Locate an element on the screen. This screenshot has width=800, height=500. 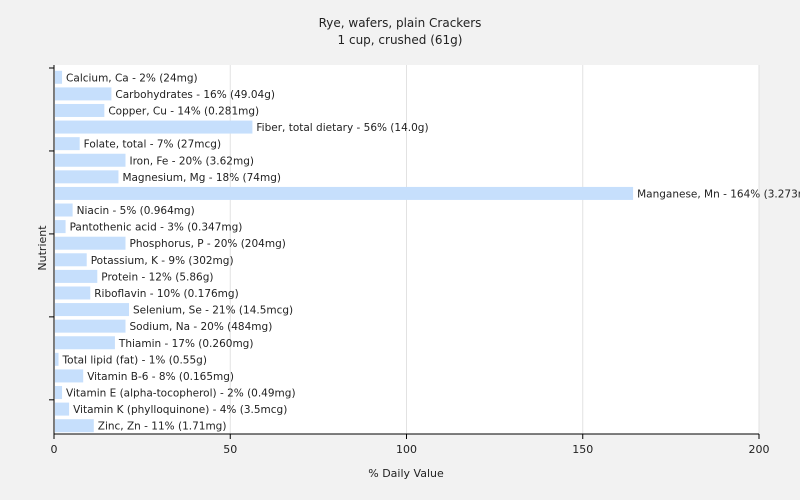
bar-label: Phosphorus, P - 20% (204mg) is located at coordinates (208, 244).